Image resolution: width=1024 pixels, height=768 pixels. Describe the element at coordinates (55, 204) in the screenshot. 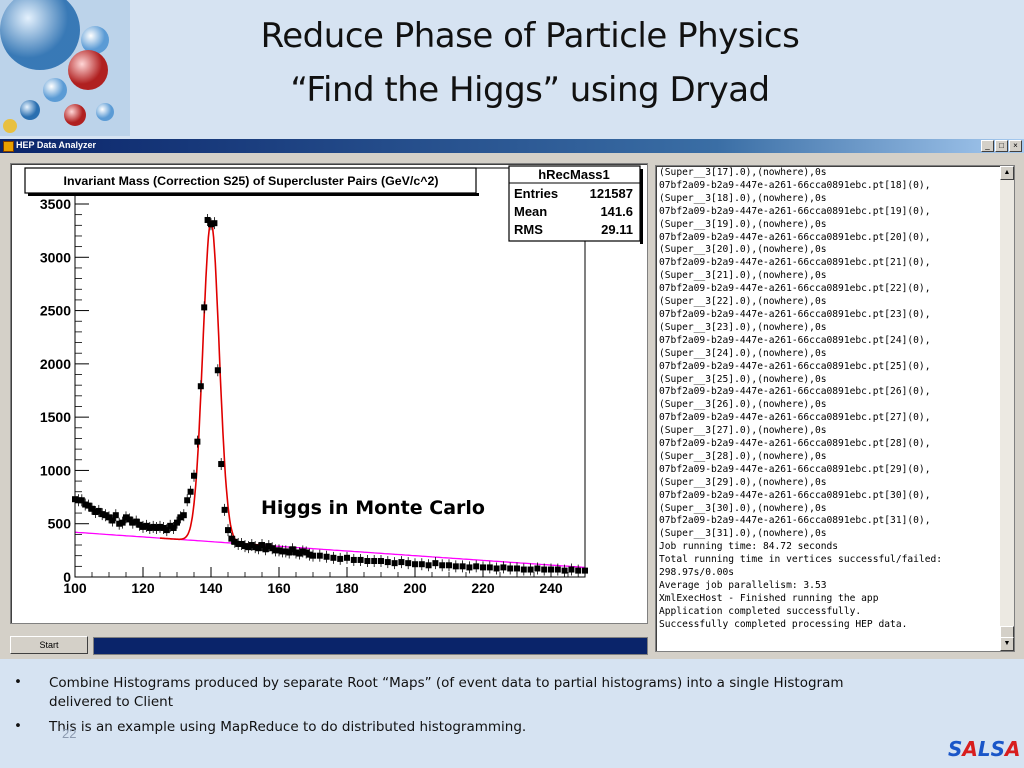

I see `y-tick-label: 3500` at that location.